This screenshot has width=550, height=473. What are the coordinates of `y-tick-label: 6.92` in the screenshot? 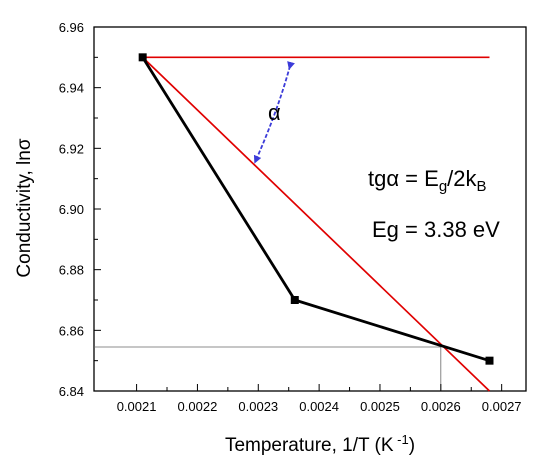 It's located at (71, 148).